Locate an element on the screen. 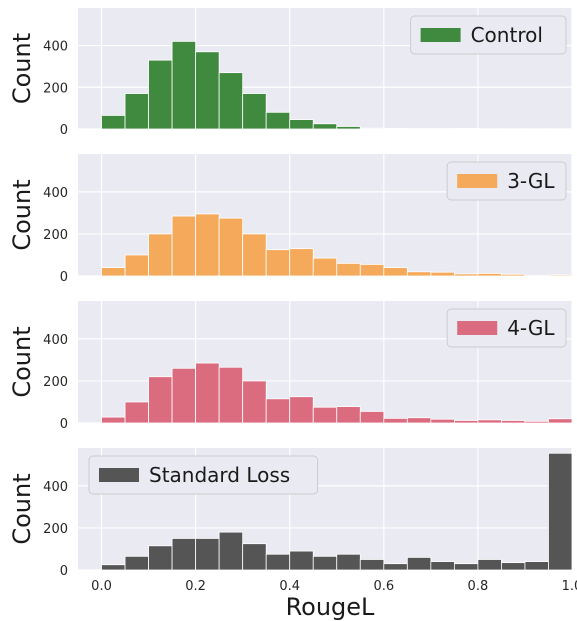 This screenshot has width=577, height=621. x-axis-label: RougeL is located at coordinates (330, 607).